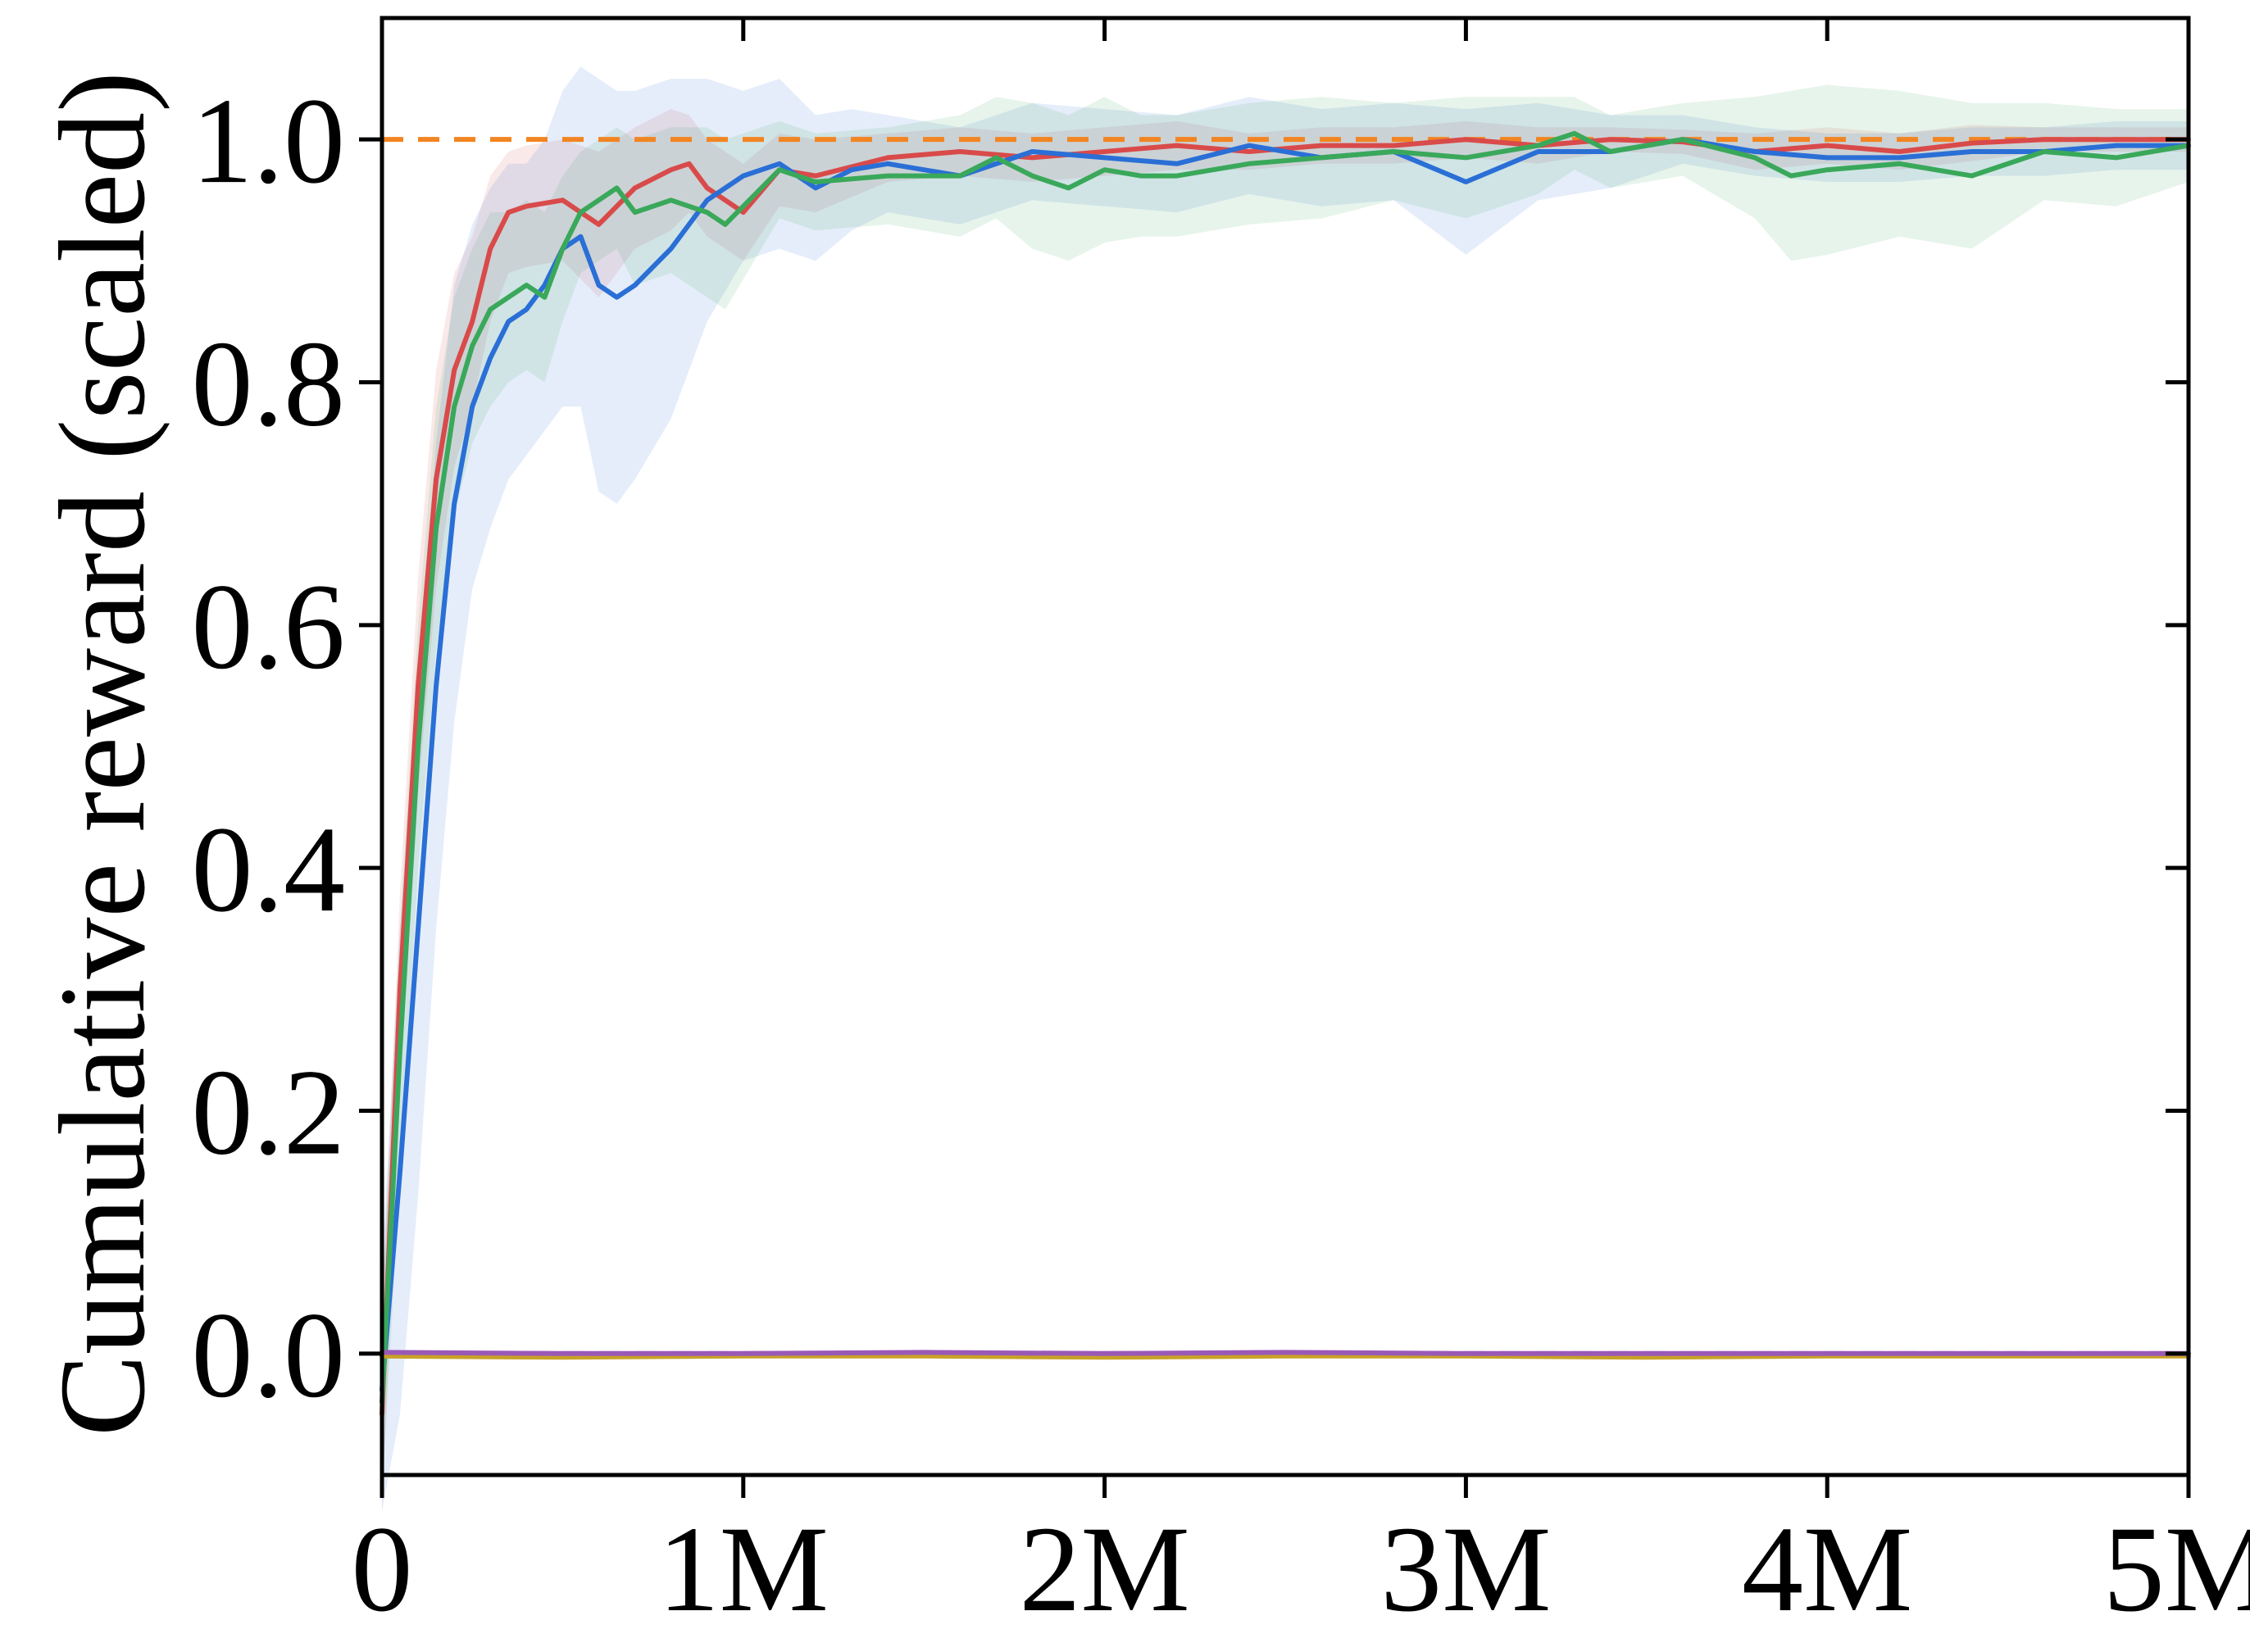  Describe the element at coordinates (1285, 1353) in the screenshot. I see `series-5-line` at that location.